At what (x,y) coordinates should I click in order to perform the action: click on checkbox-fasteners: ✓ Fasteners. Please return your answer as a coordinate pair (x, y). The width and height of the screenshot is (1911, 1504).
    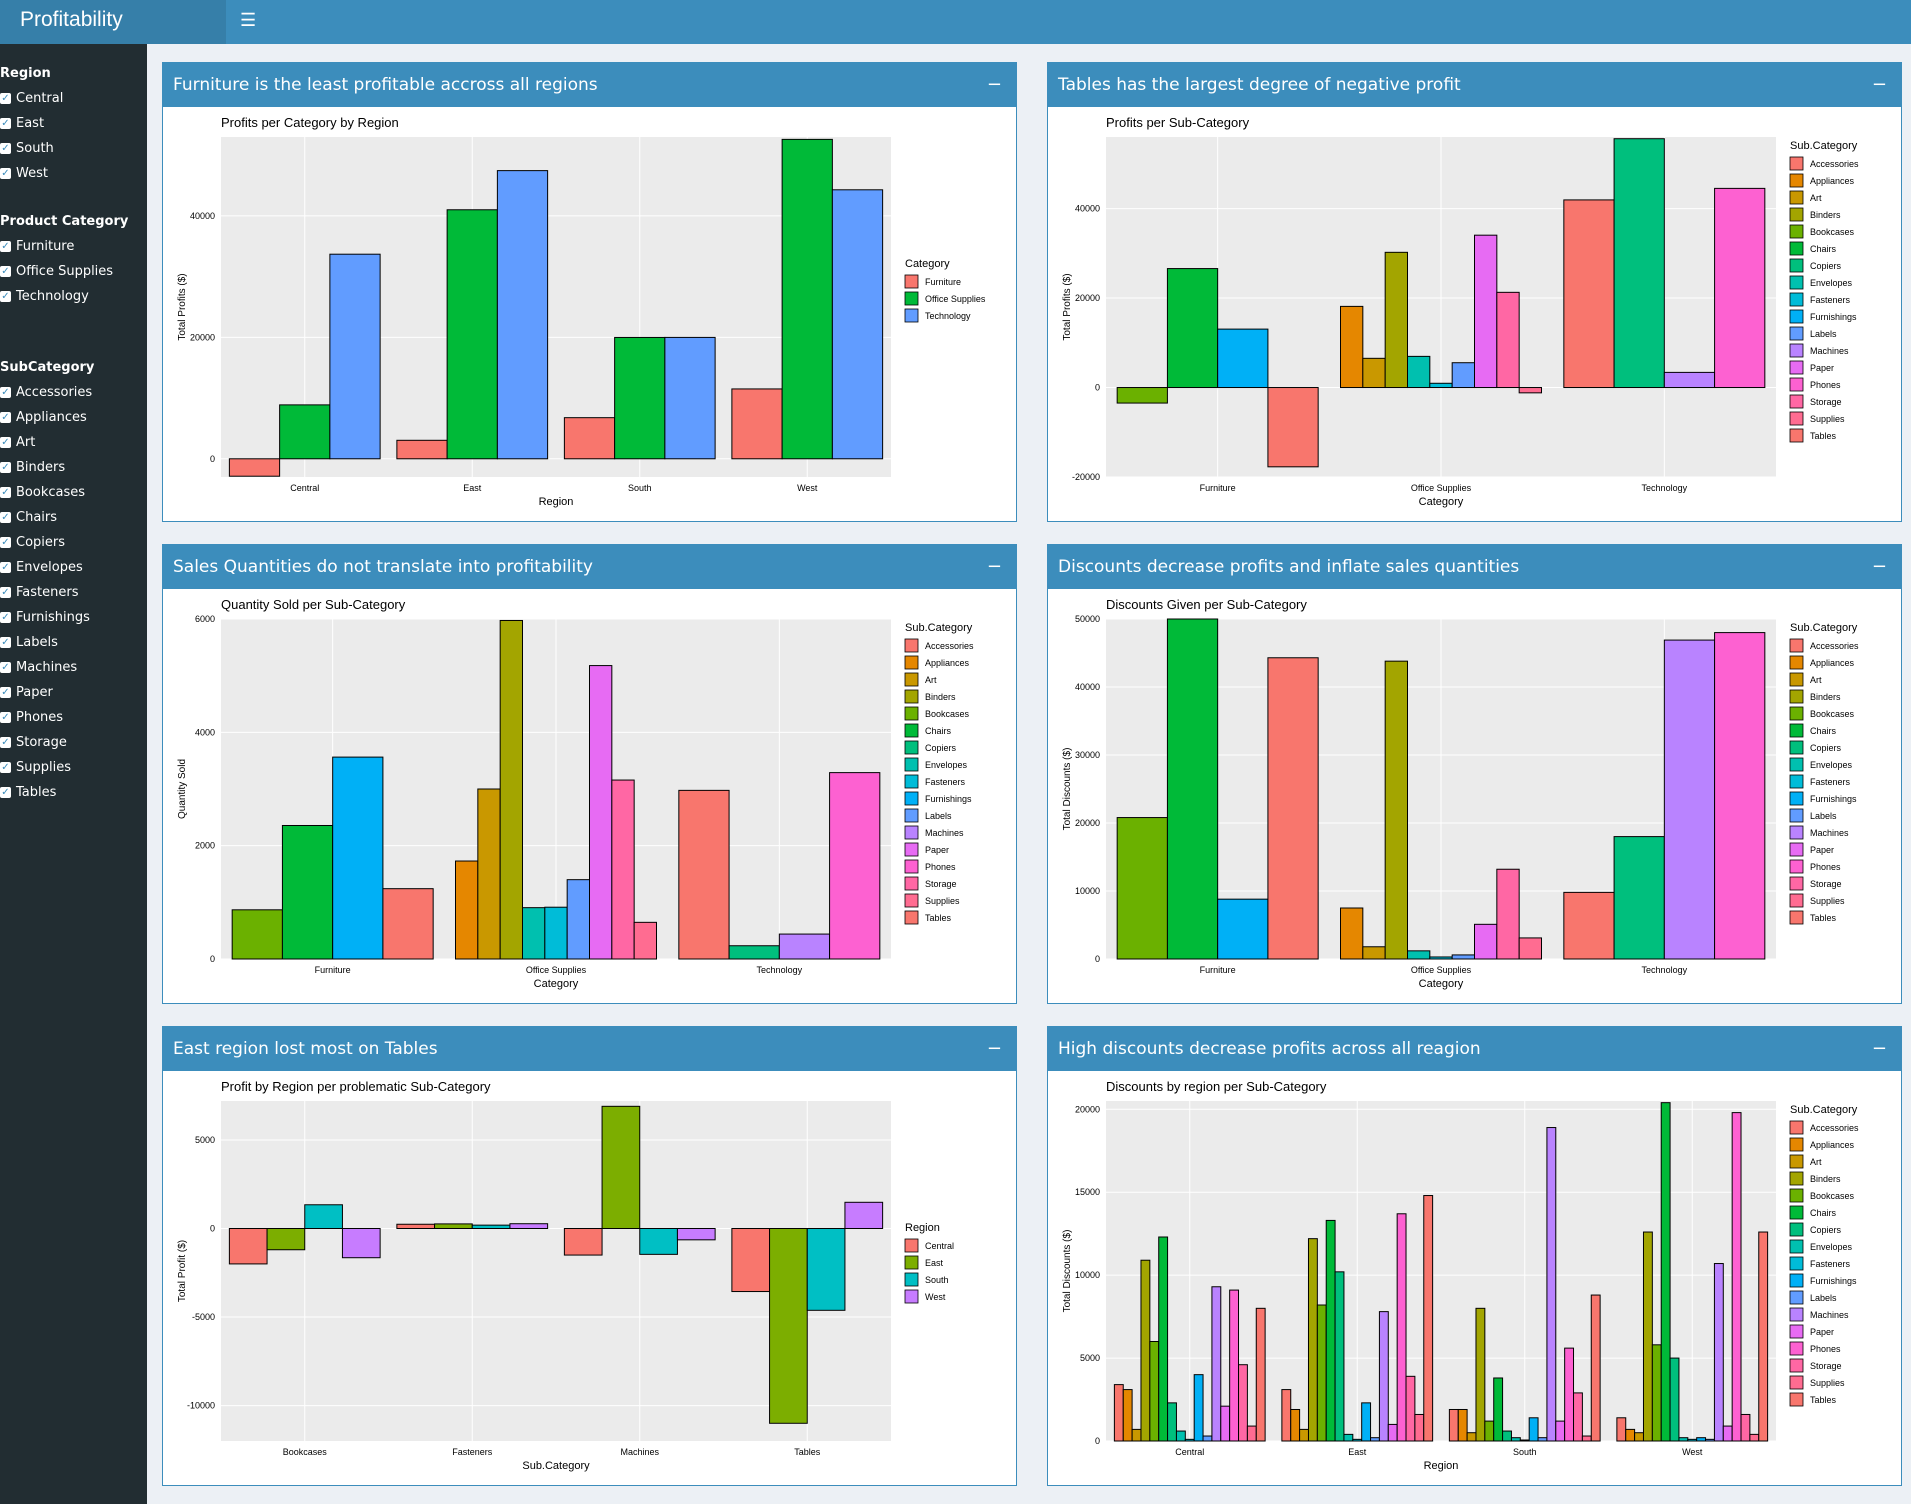
    Looking at the image, I should click on (39, 592).